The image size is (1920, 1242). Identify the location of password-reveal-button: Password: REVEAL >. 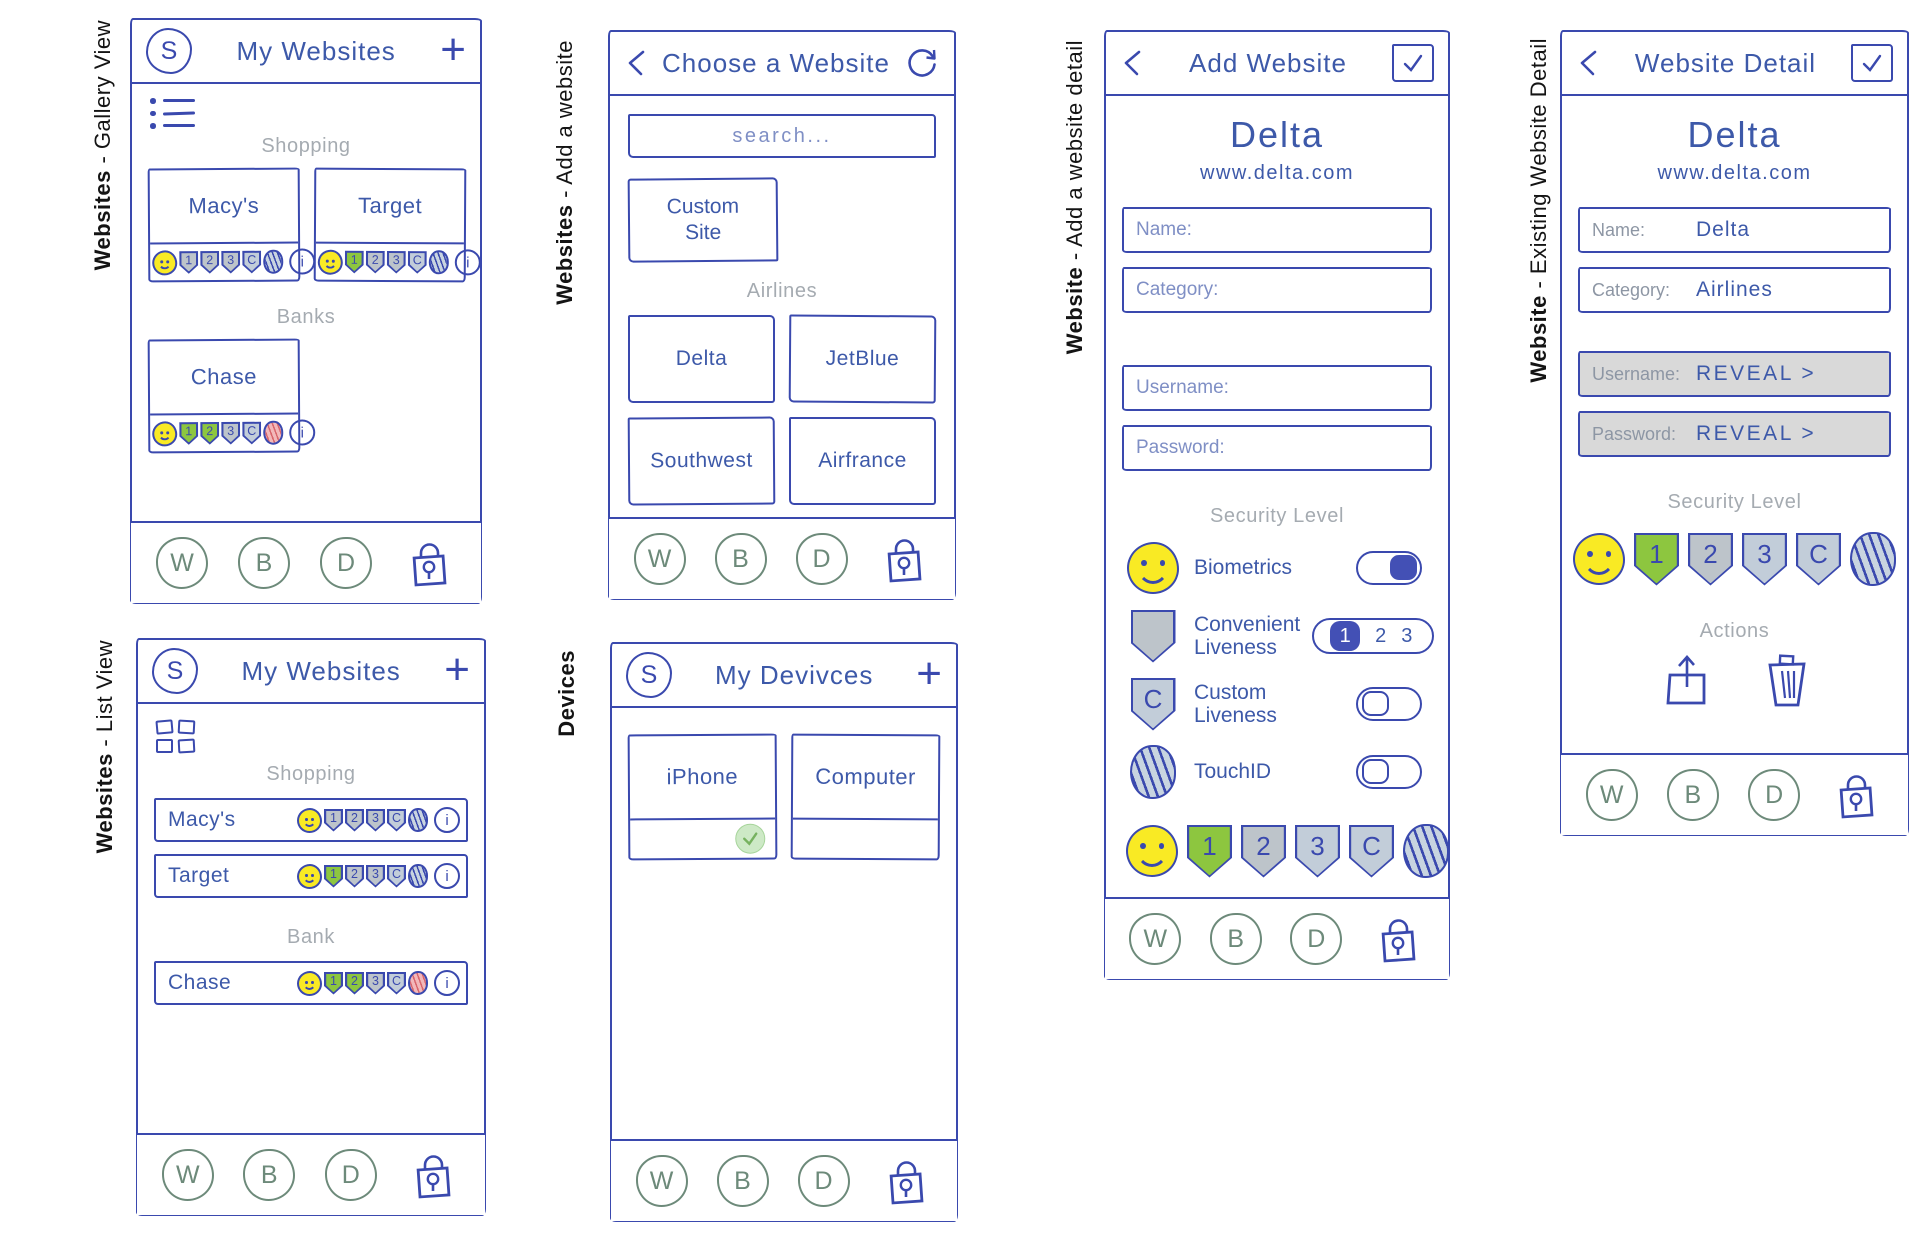
(1734, 434).